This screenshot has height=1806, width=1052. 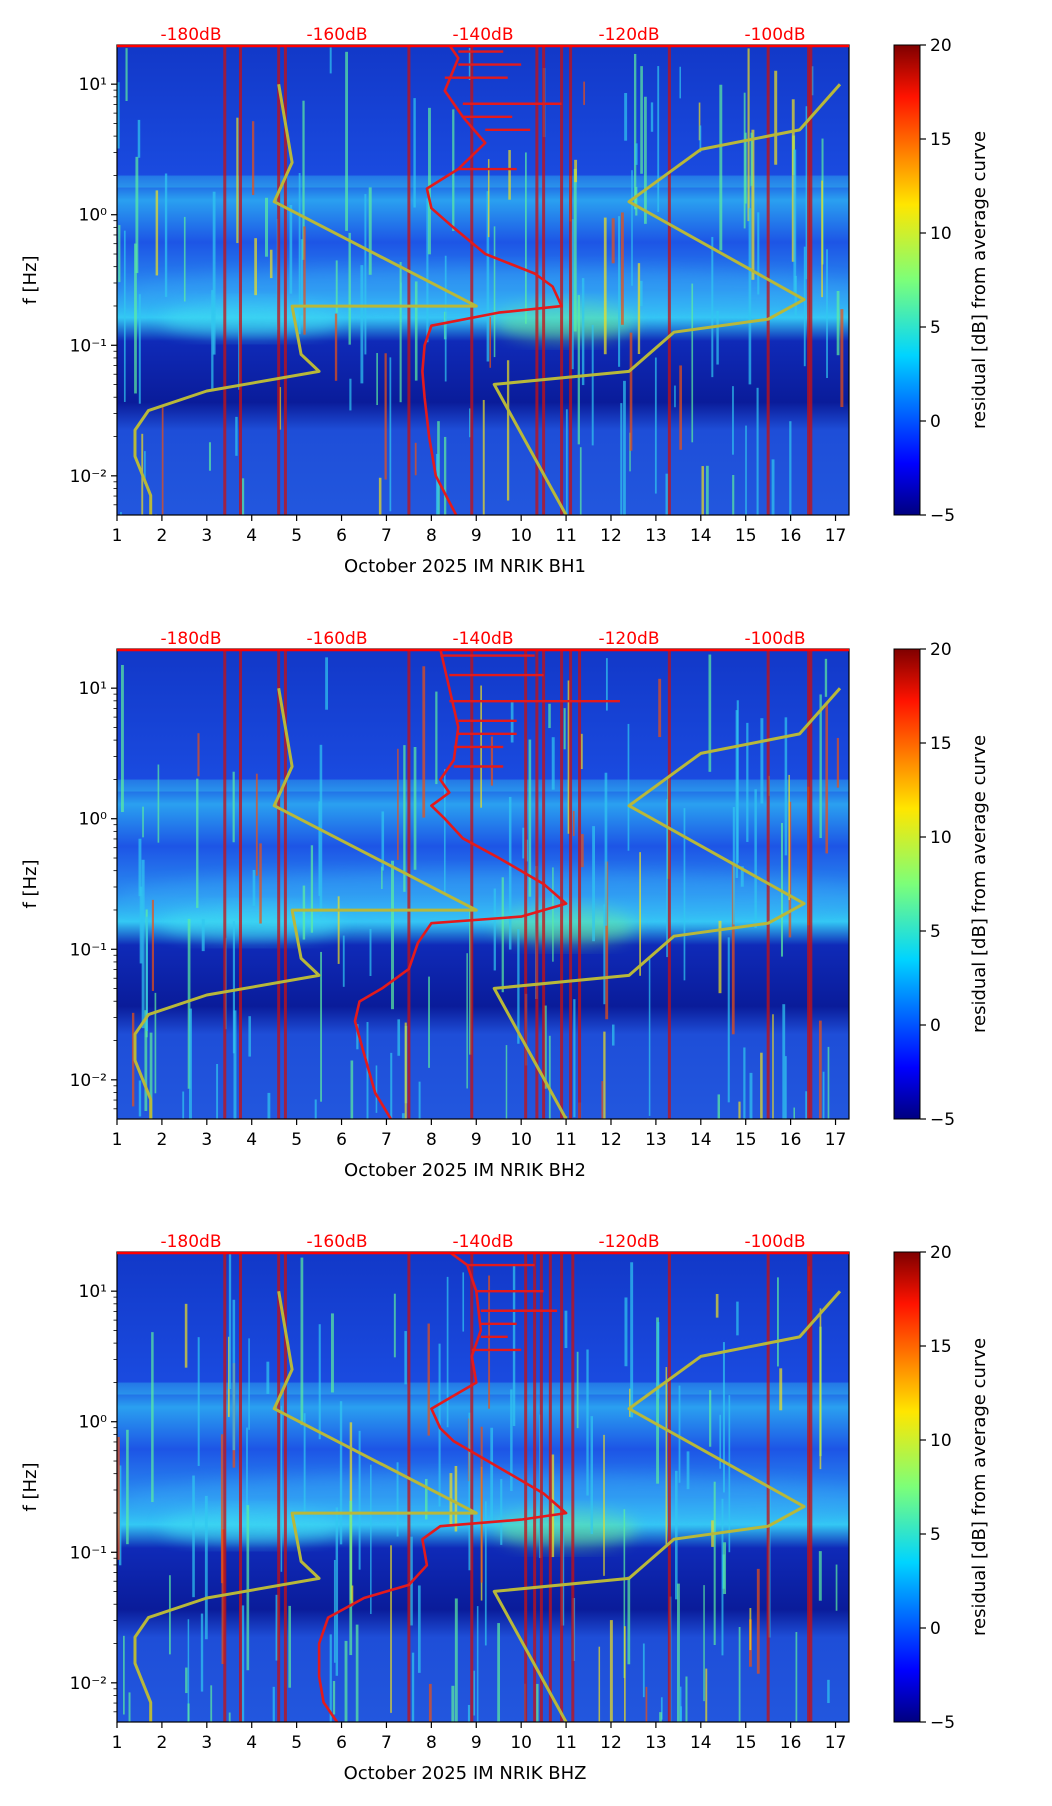 What do you see at coordinates (341, 1140) in the screenshot?
I see `x-tick-label: 6` at bounding box center [341, 1140].